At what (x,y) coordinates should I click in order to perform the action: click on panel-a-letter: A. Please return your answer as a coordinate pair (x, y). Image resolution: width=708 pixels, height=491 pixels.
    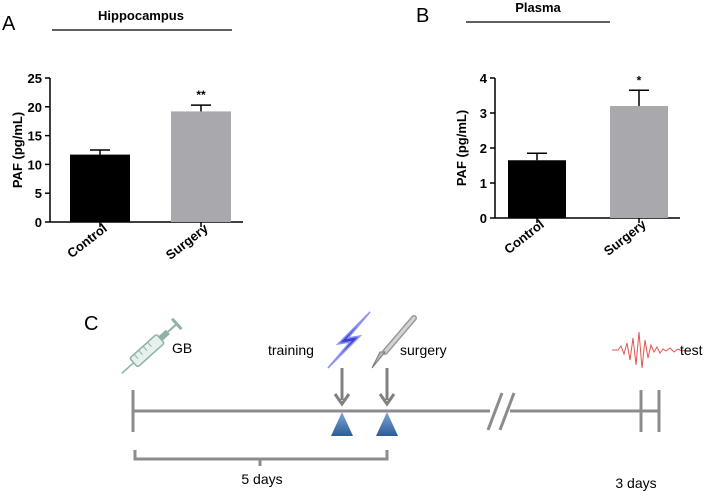
    Looking at the image, I should click on (9, 24).